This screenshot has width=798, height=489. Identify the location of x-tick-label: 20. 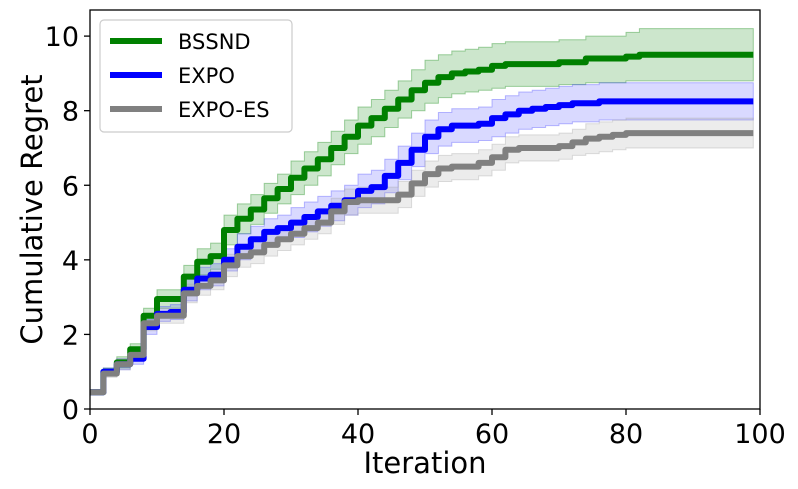
(224, 434).